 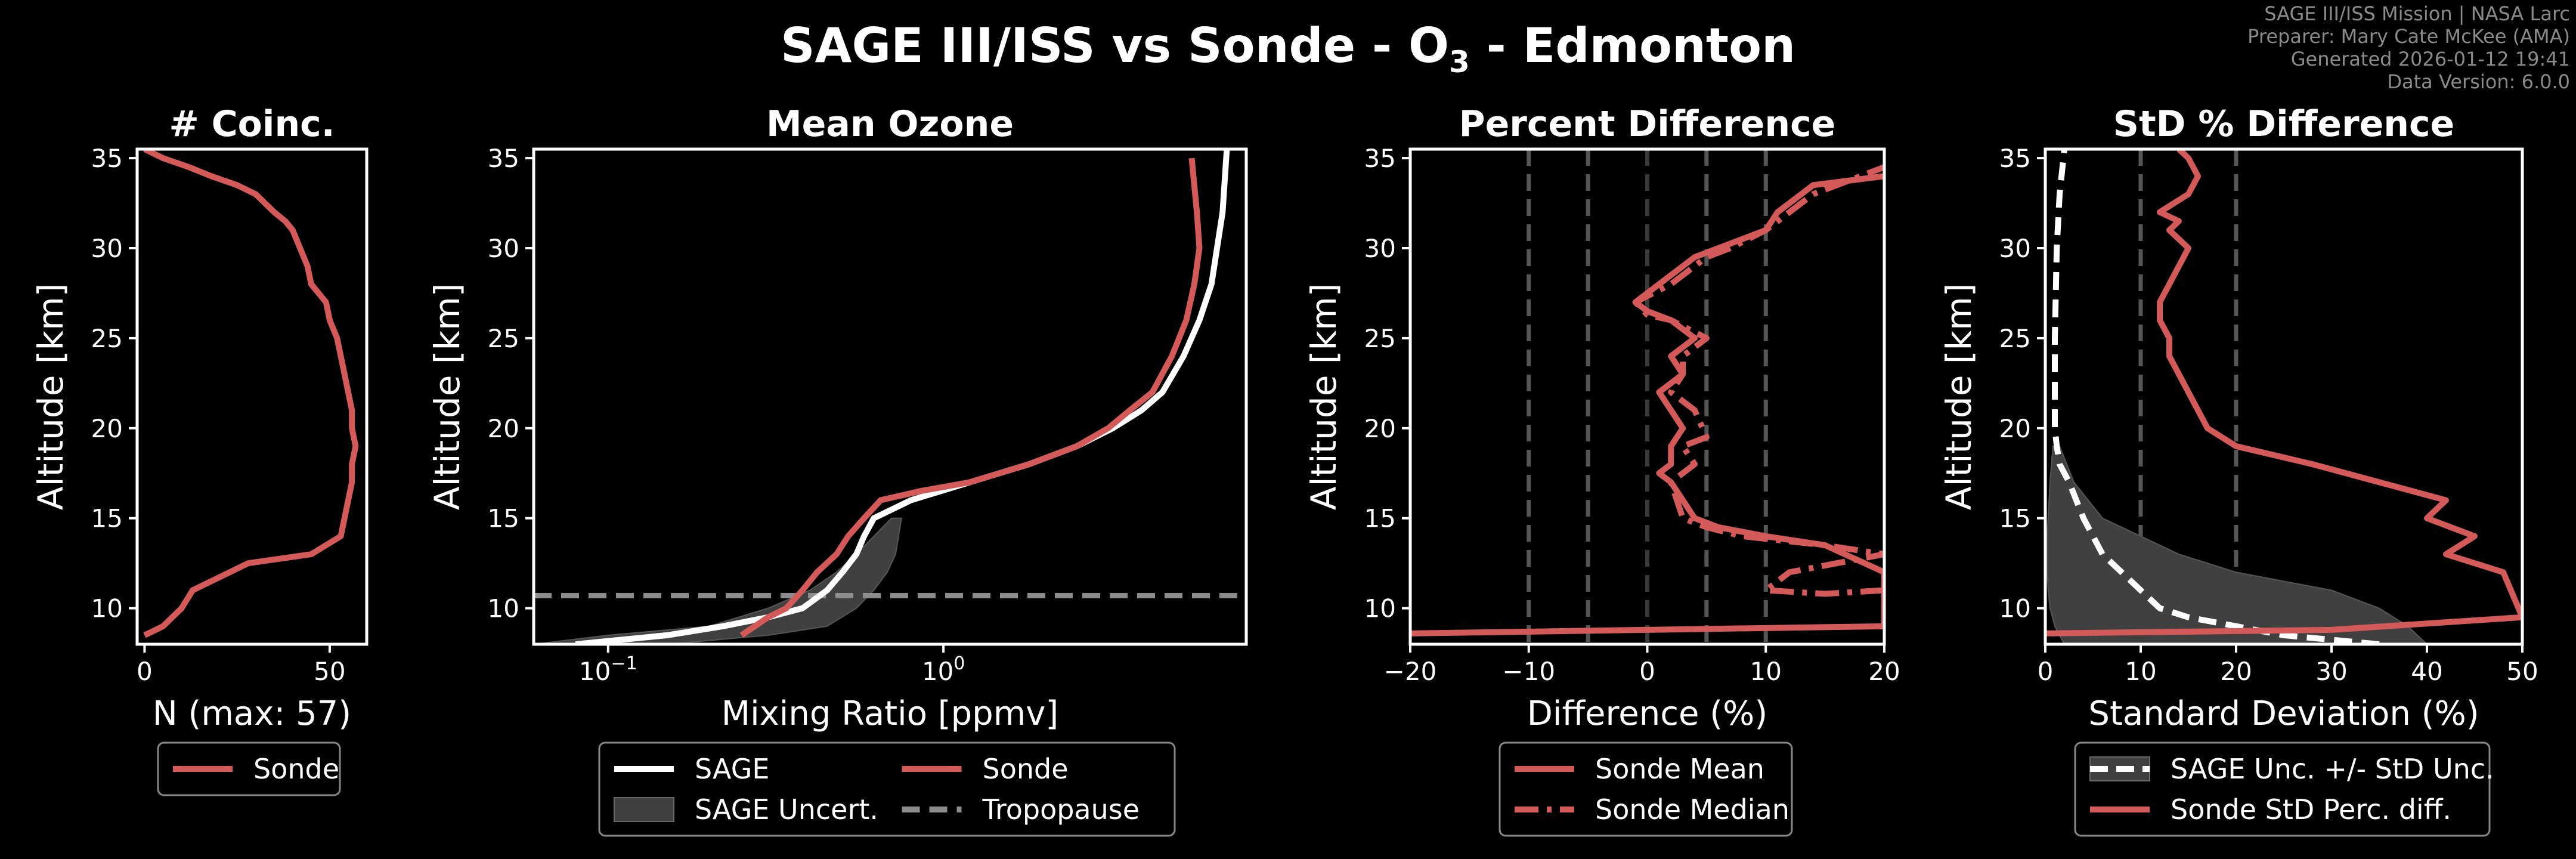 I want to click on x-tick-label: 30, so click(x=2331, y=671).